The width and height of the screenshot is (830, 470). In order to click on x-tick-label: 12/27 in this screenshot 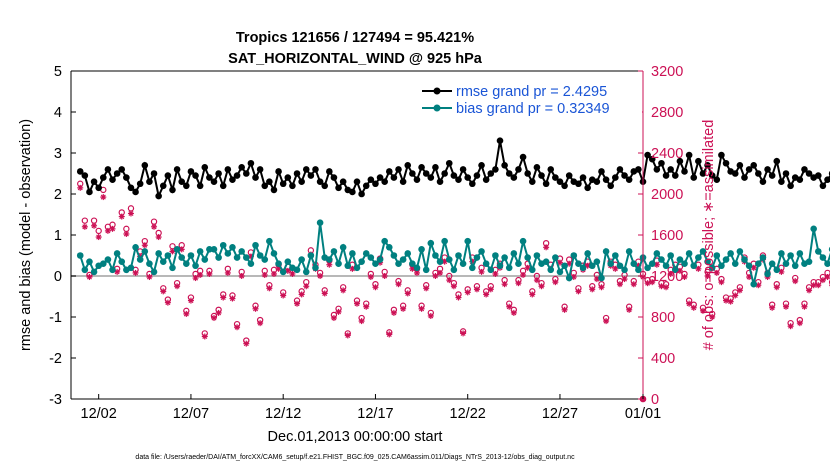, I will do `click(560, 414)`.